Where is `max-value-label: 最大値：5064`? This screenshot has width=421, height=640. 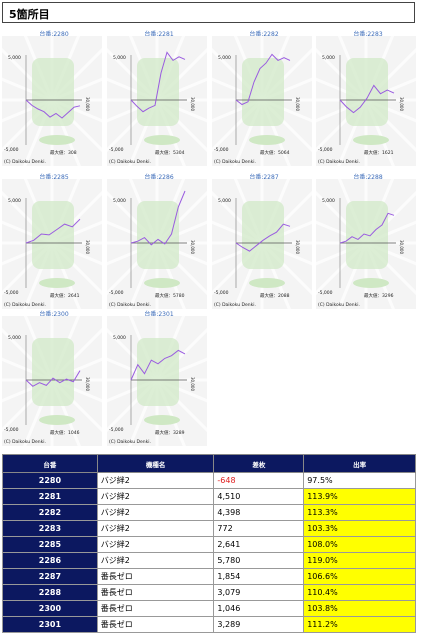 max-value-label: 最大値：5064 is located at coordinates (275, 152).